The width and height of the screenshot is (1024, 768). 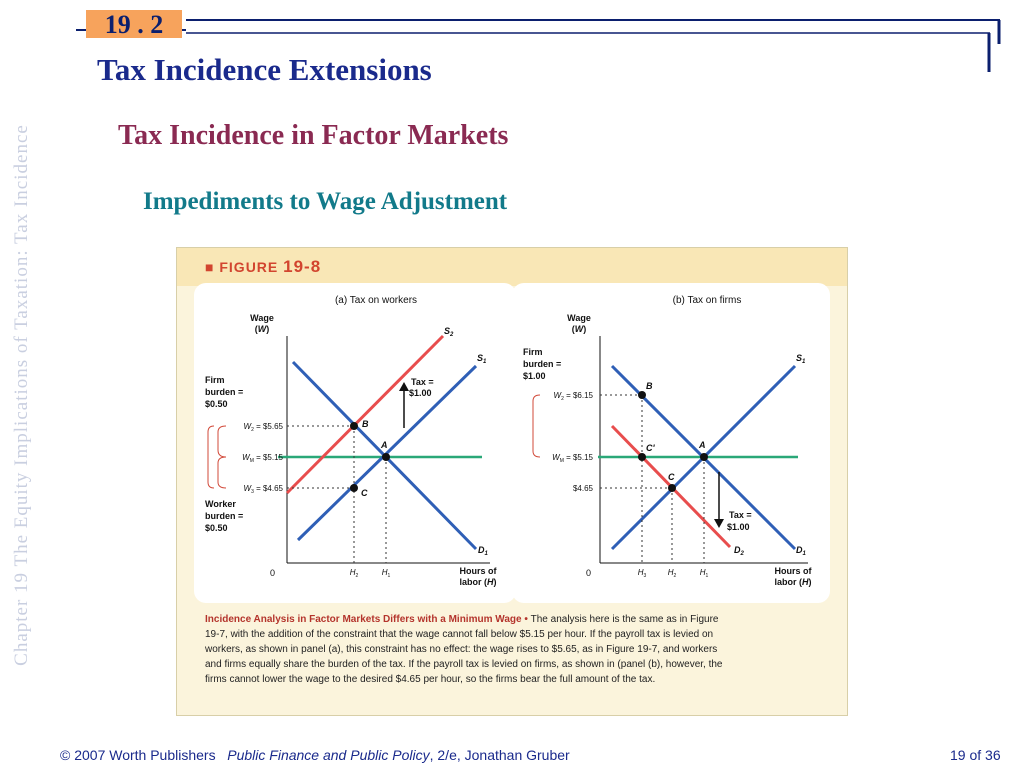 What do you see at coordinates (671, 443) in the screenshot?
I see `panel-b-background` at bounding box center [671, 443].